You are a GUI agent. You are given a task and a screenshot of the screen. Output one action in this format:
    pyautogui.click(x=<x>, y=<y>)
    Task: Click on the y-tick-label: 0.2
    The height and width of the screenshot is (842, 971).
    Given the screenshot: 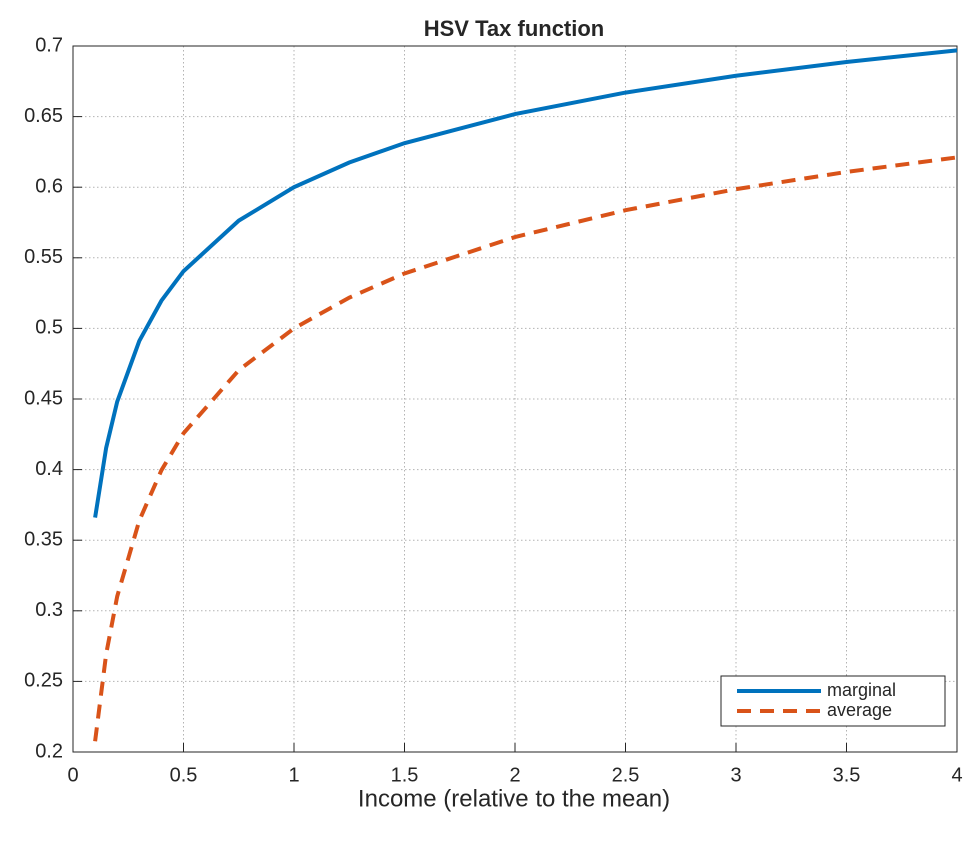 What is the action you would take?
    pyautogui.click(x=49, y=751)
    